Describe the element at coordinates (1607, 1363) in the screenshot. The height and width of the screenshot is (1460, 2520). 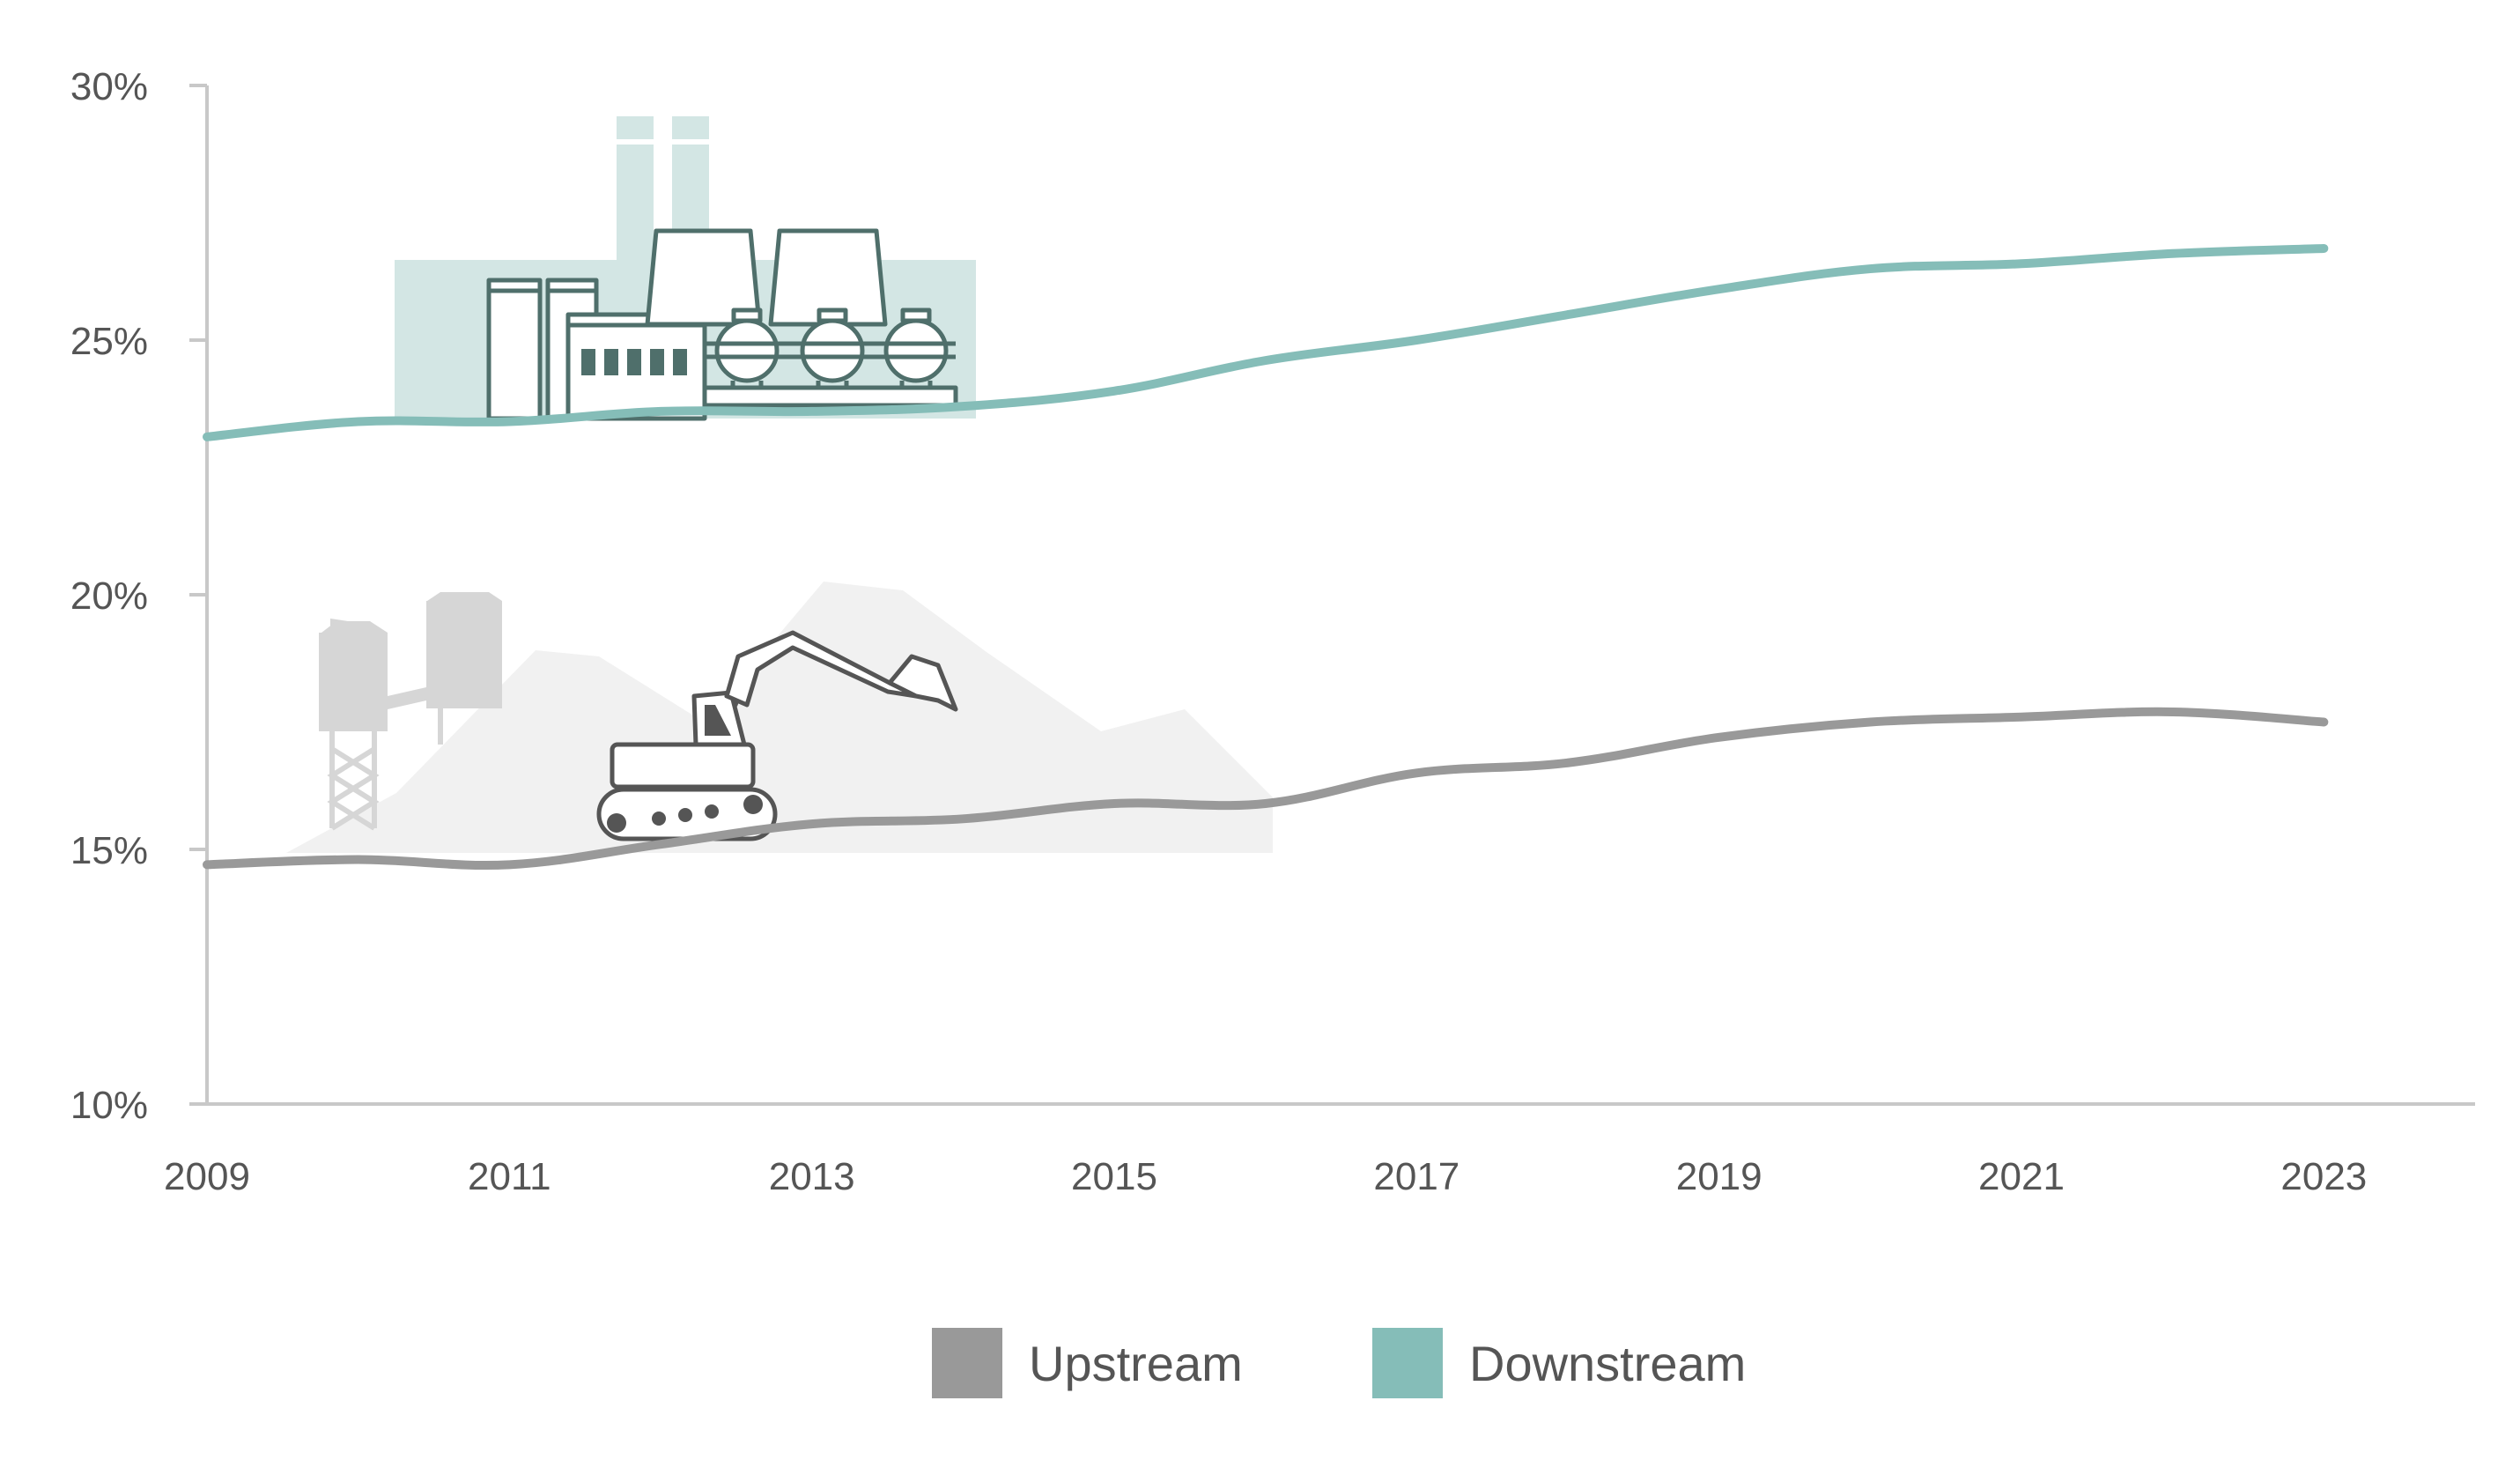
I see `legend-label-downstream: Downstream` at that location.